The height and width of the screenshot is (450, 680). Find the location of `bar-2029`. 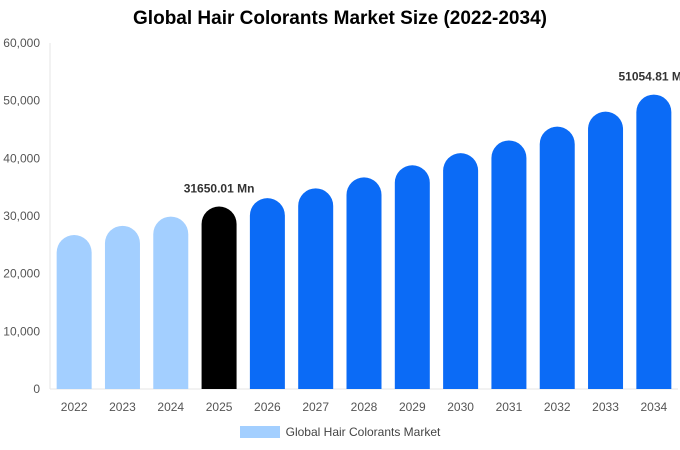

bar-2029 is located at coordinates (412, 277).